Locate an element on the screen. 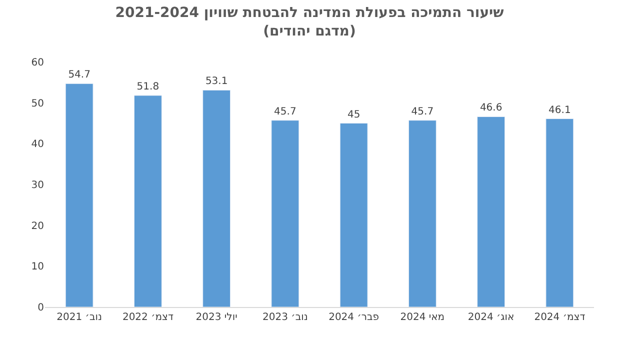  x-tick-label: פבר׳ 2024 is located at coordinates (354, 317).